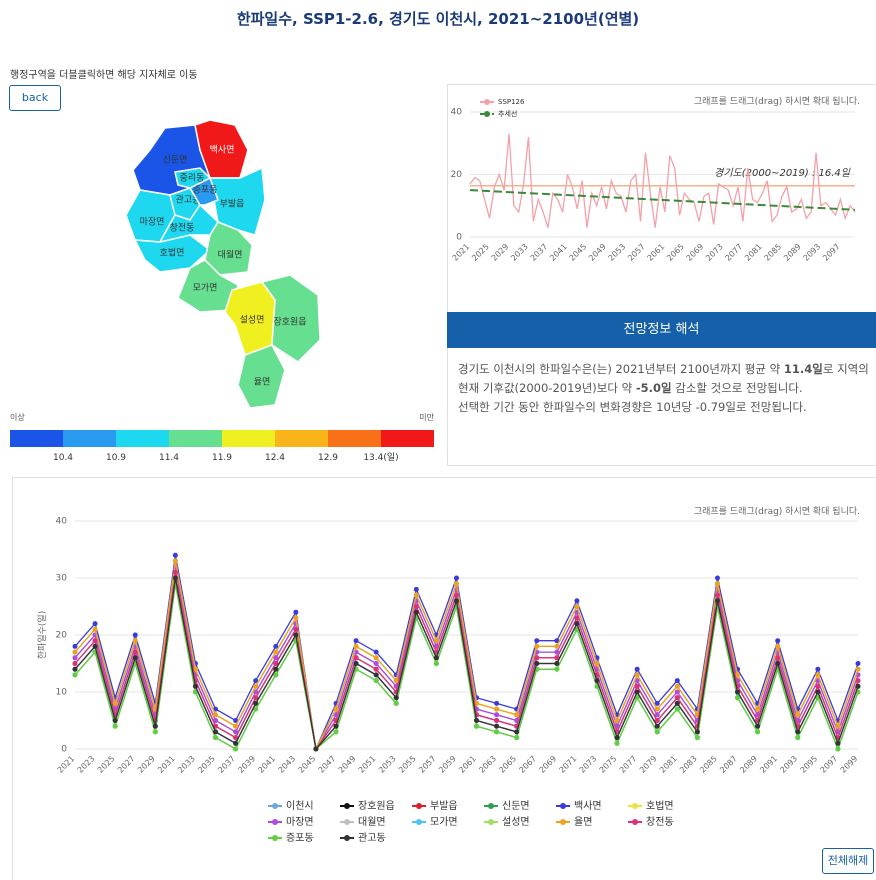 The height and width of the screenshot is (880, 876). Describe the element at coordinates (636, 252) in the screenshot. I see `x-tick-label: 2057` at that location.